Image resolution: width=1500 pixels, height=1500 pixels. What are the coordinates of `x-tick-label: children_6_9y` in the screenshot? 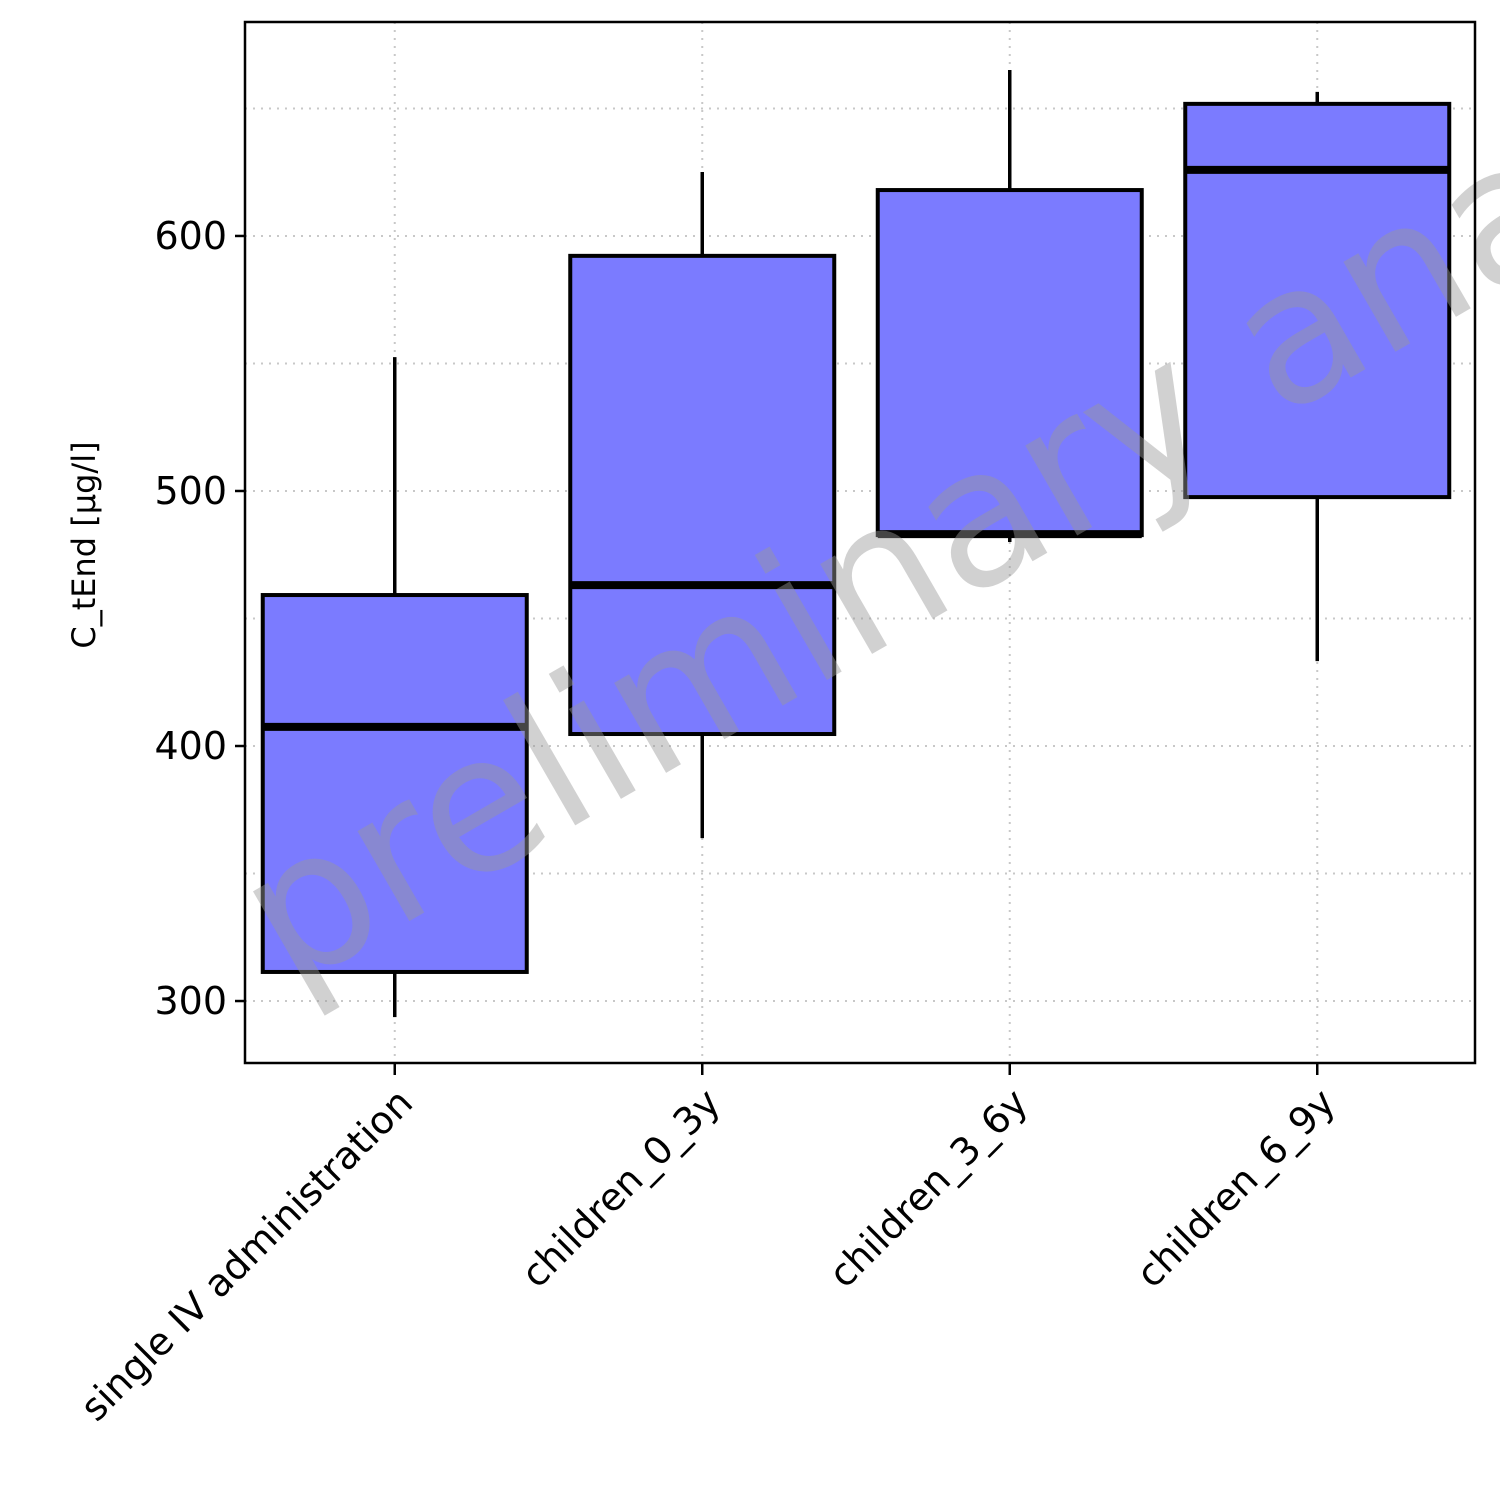 It's located at (1236, 1188).